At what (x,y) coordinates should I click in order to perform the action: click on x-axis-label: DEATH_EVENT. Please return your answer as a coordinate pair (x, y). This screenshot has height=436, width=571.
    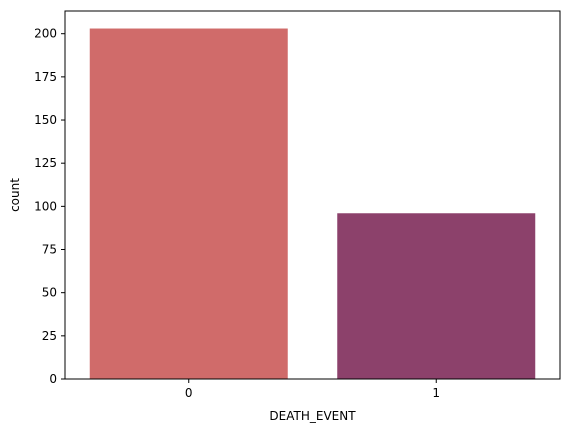
    Looking at the image, I should click on (312, 416).